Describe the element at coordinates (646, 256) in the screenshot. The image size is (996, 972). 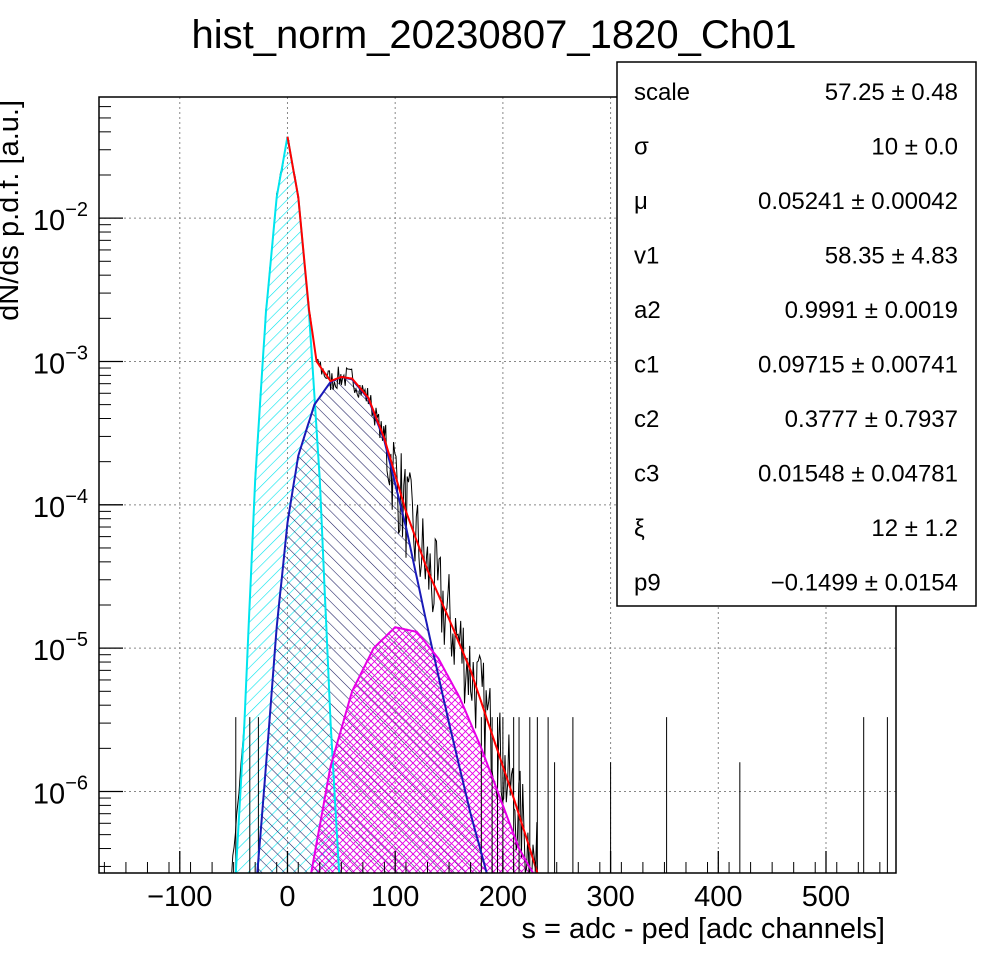
I see `stat-param-name: v1` at that location.